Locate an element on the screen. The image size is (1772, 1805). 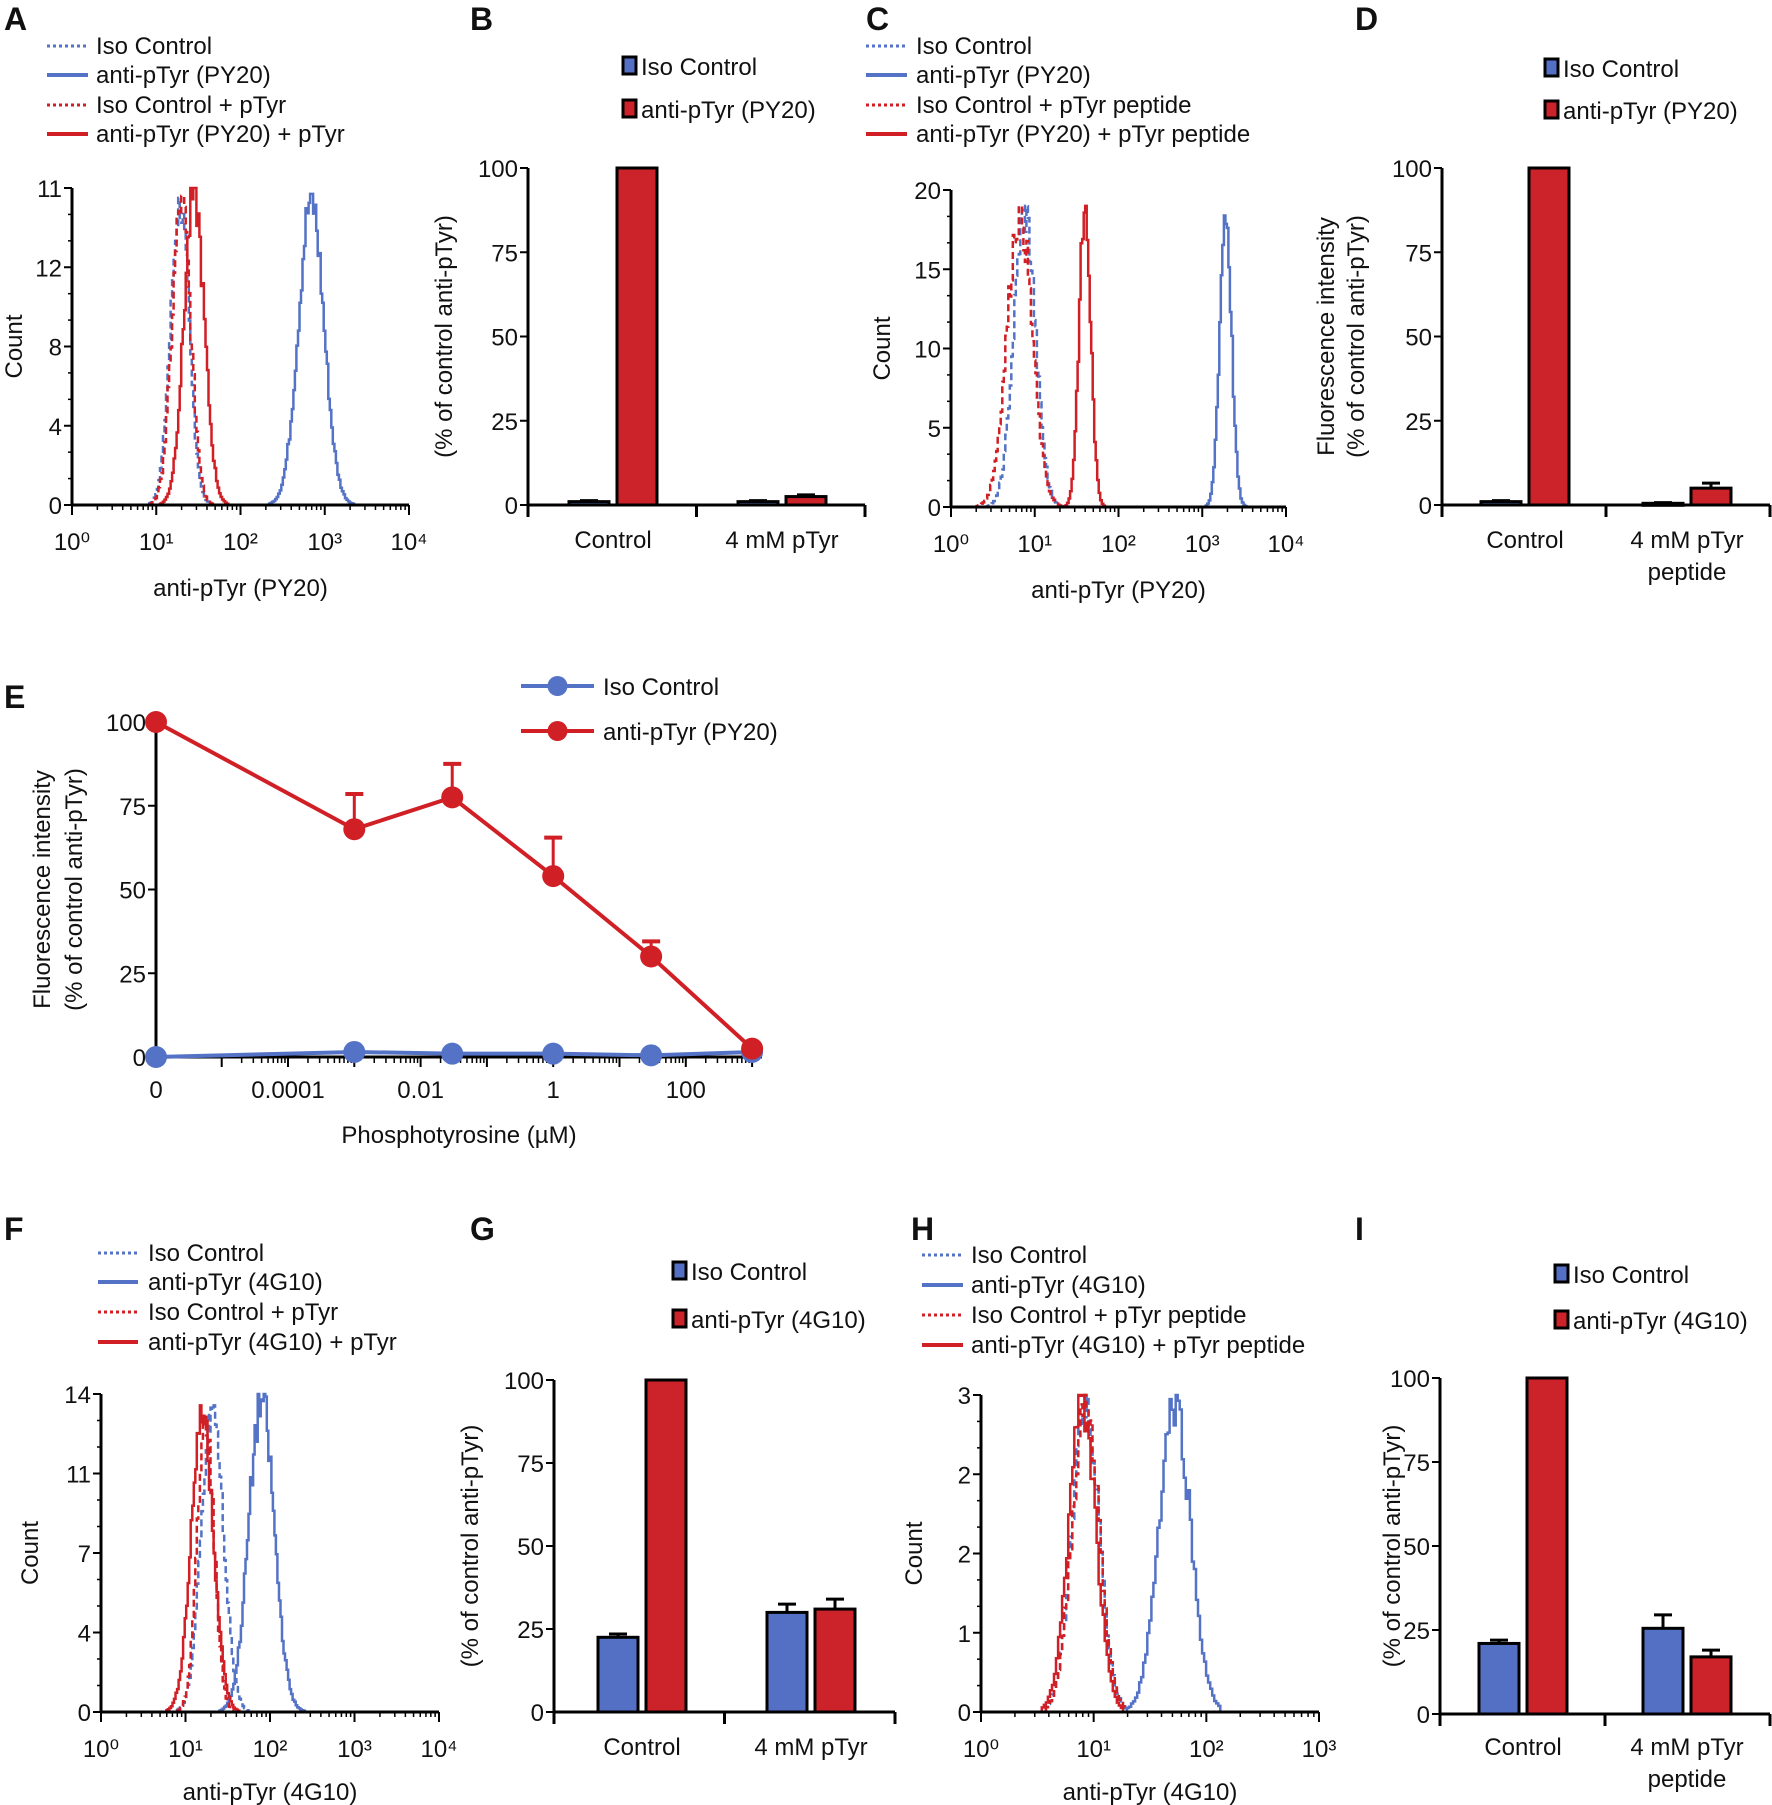
y-tick-label: 8 is located at coordinates (55, 348).